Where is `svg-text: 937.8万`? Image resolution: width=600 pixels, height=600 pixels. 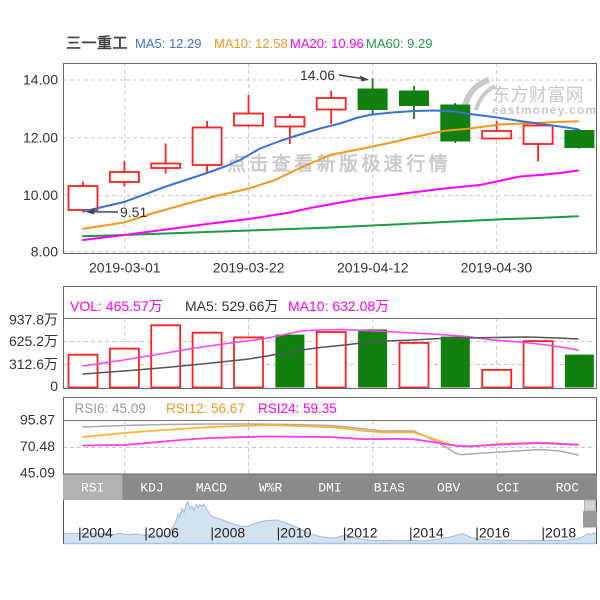 svg-text: 937.8万 is located at coordinates (33, 320).